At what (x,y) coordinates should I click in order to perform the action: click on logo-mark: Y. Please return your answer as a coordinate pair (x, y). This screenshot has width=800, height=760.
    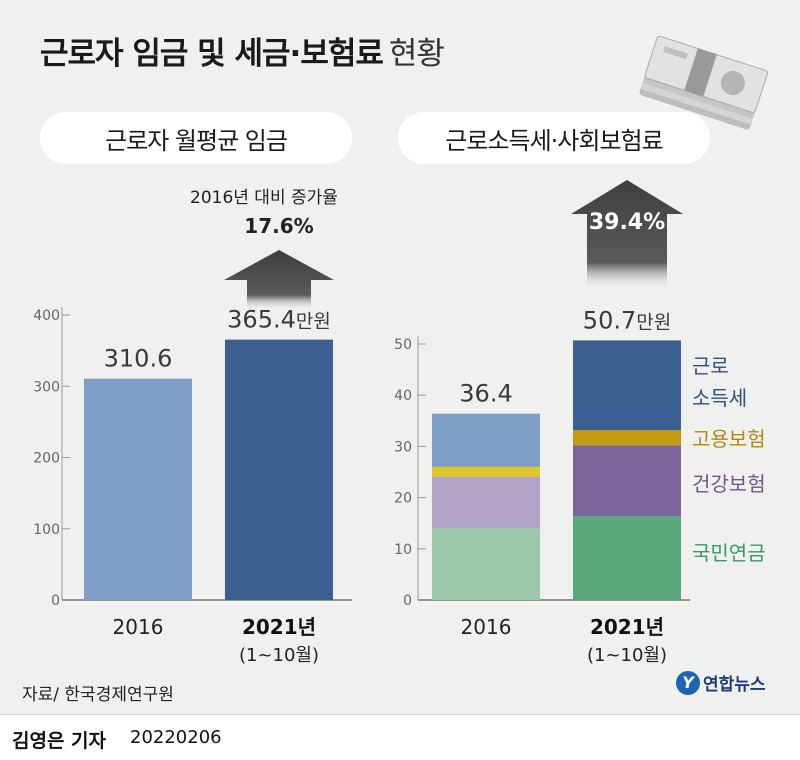
    Looking at the image, I should click on (688, 682).